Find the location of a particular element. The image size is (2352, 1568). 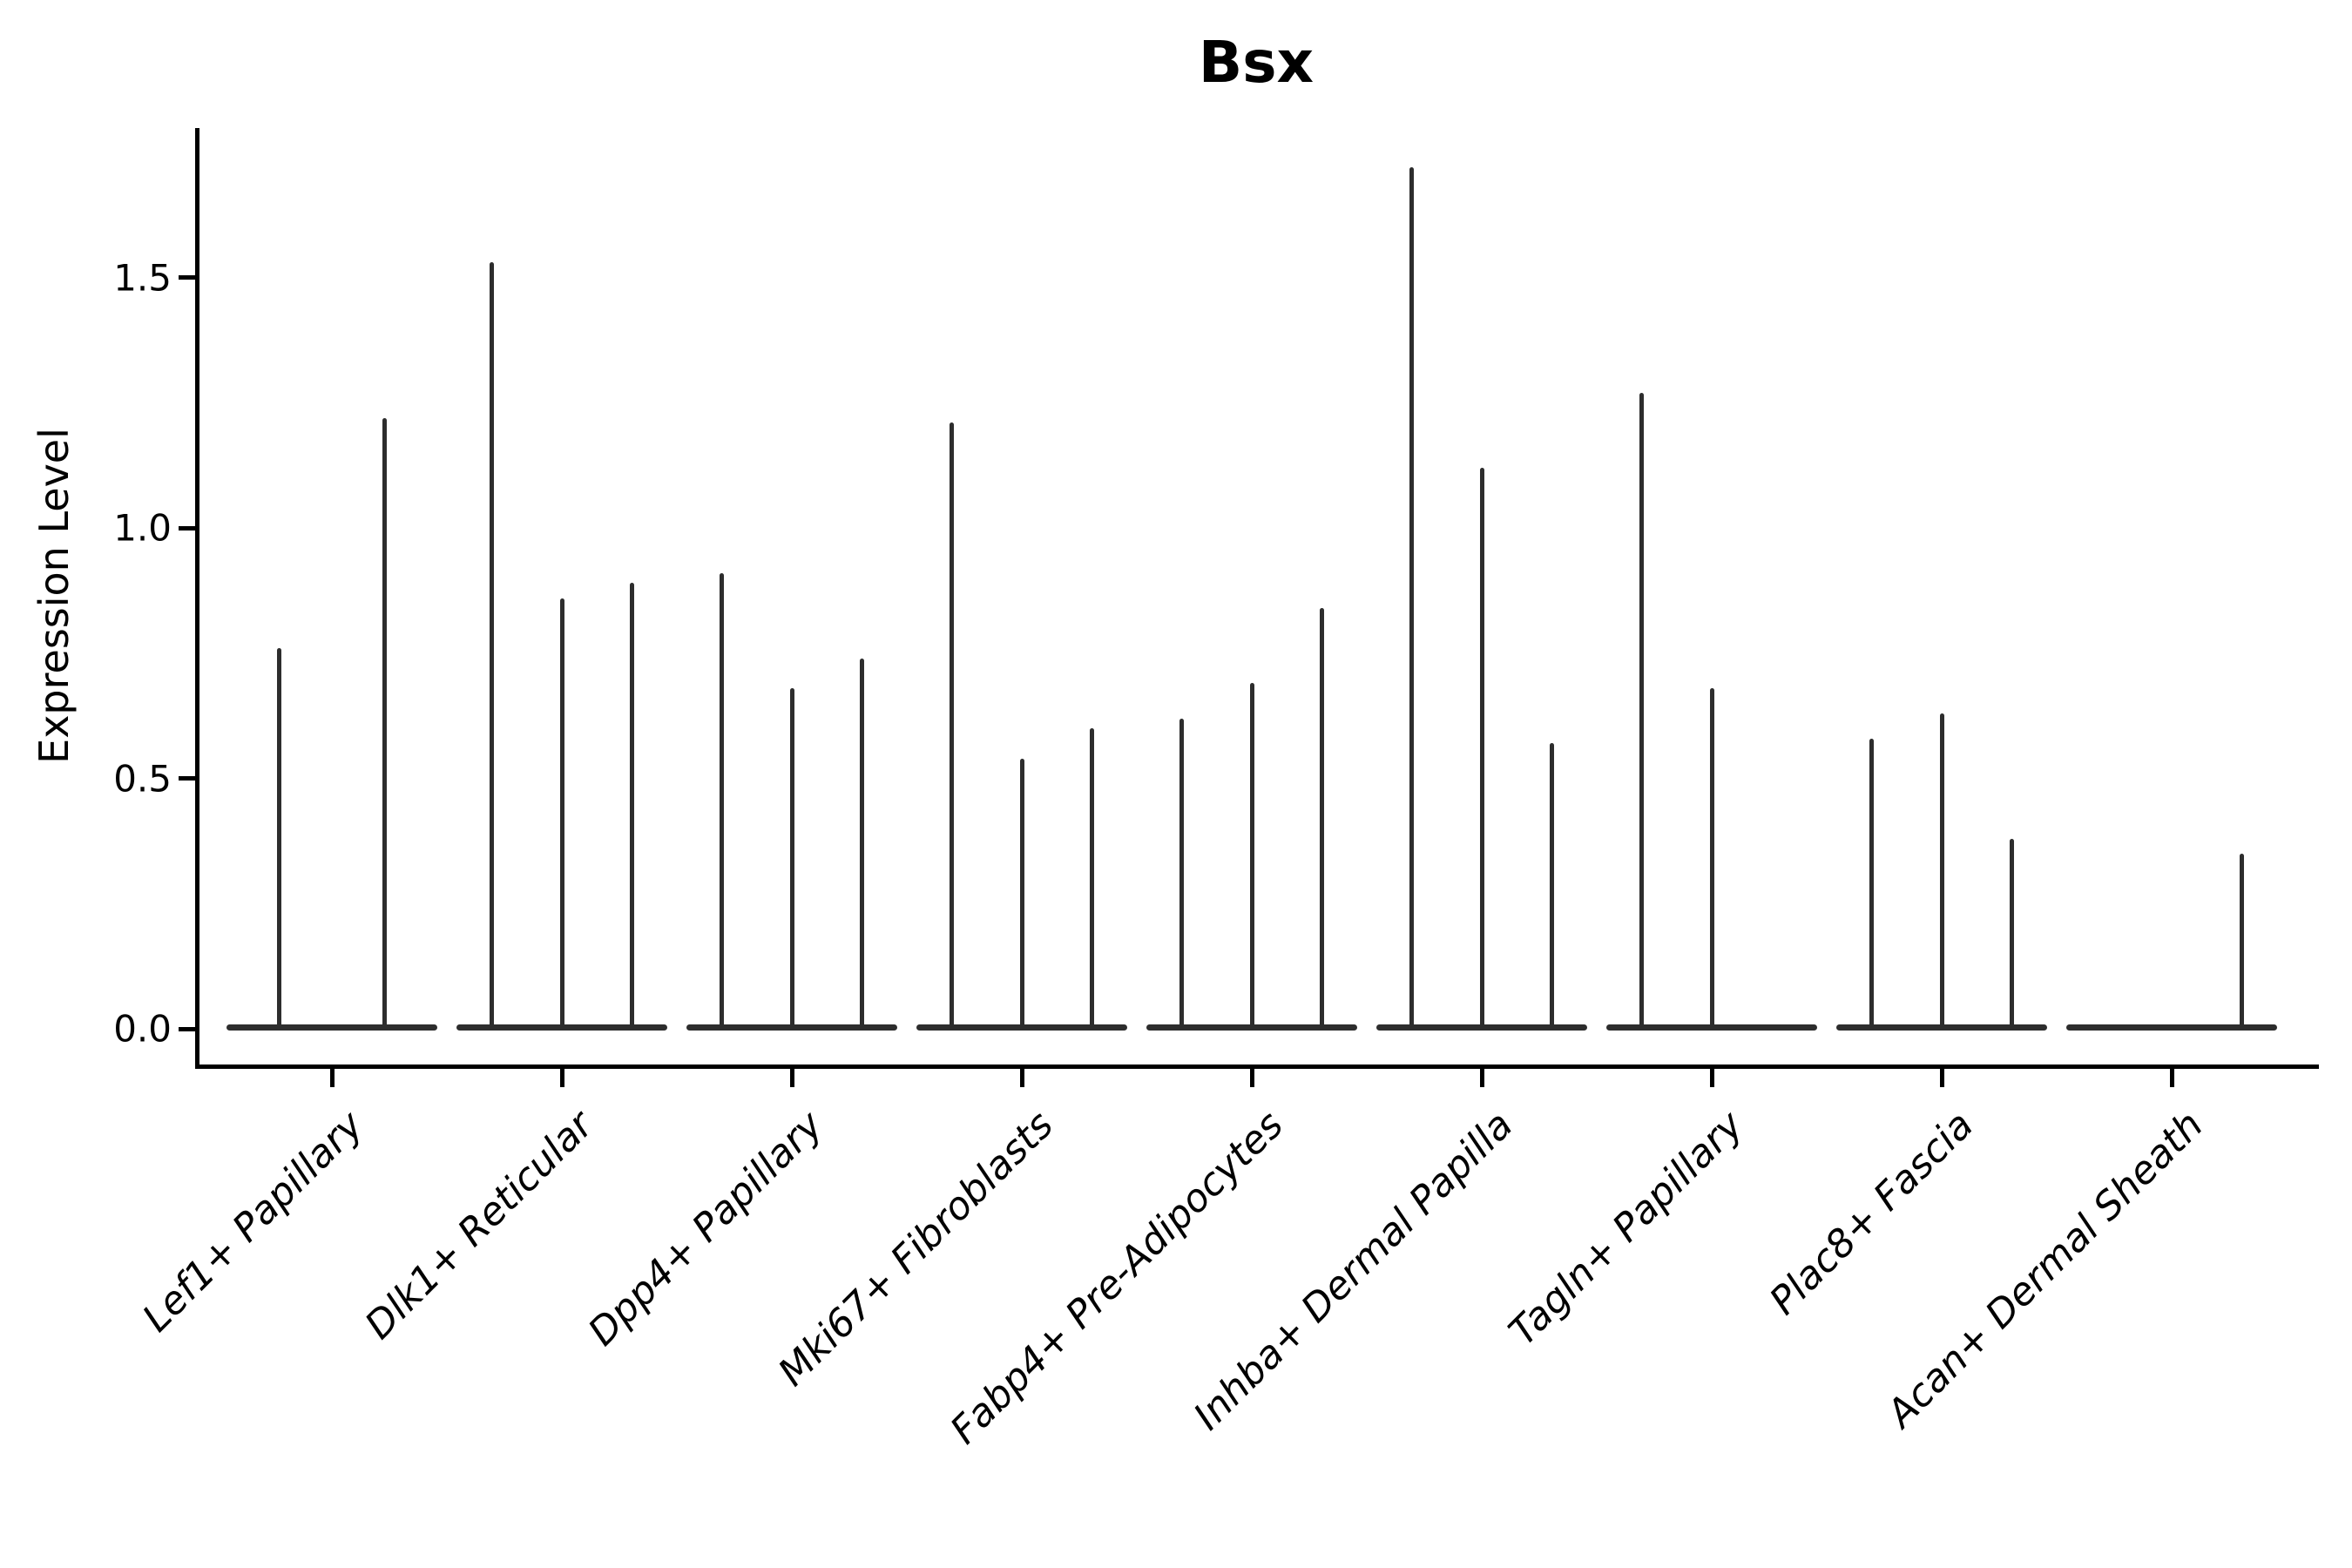

x-tick-label-3: Dpp4+ Papillary is located at coordinates (705, 1228).